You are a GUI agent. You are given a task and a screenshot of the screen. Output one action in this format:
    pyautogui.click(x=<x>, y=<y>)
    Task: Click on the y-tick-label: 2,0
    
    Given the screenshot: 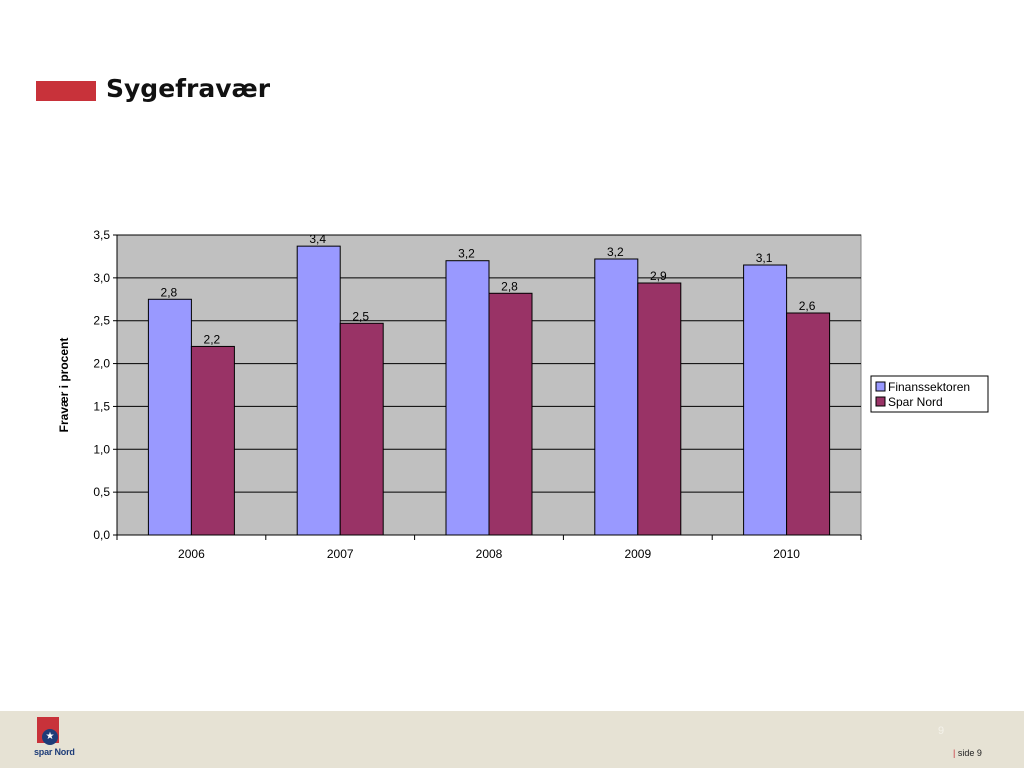 What is the action you would take?
    pyautogui.click(x=101, y=364)
    